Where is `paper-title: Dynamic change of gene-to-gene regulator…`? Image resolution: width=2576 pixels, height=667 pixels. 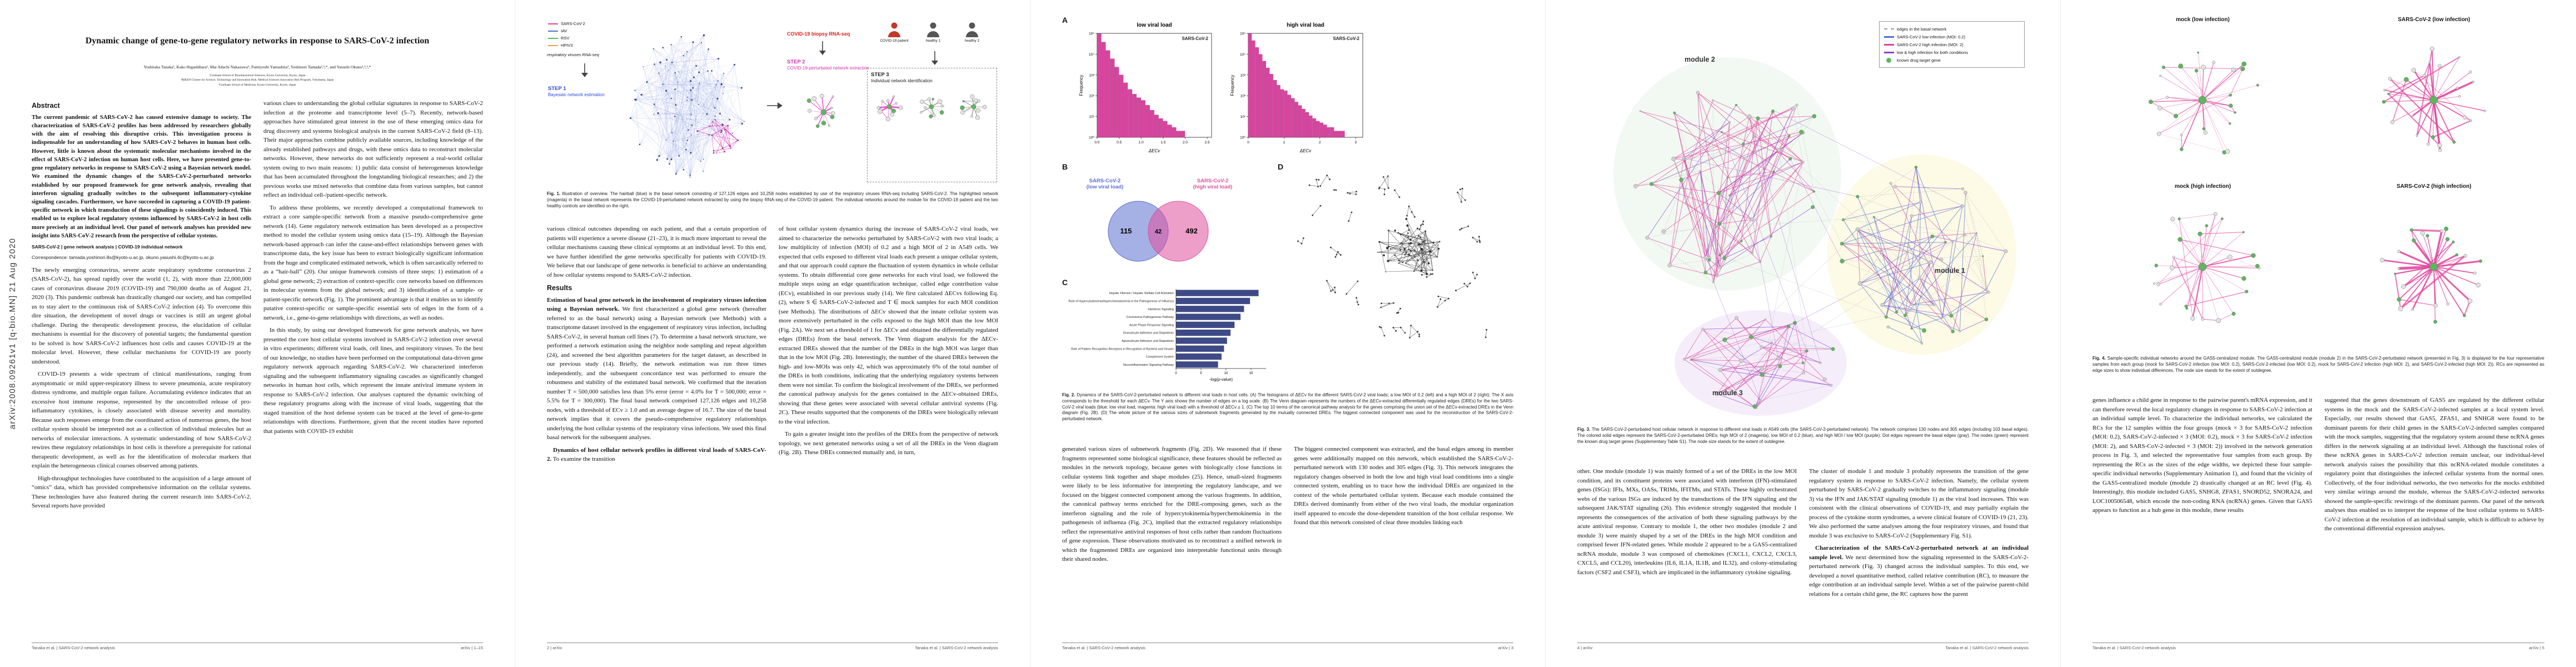
paper-title: Dynamic change of gene-to-gene regulator… is located at coordinates (257, 41).